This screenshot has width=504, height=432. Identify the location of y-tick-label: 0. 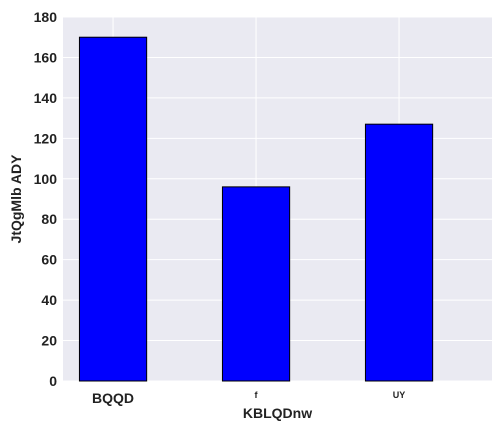
(53, 381).